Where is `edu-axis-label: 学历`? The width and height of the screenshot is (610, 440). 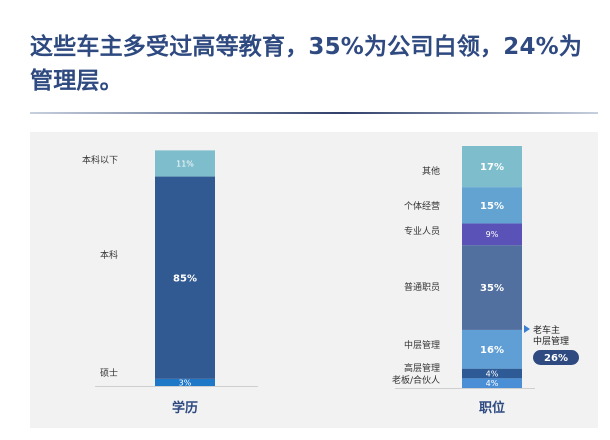
edu-axis-label: 学历 is located at coordinates (185, 408).